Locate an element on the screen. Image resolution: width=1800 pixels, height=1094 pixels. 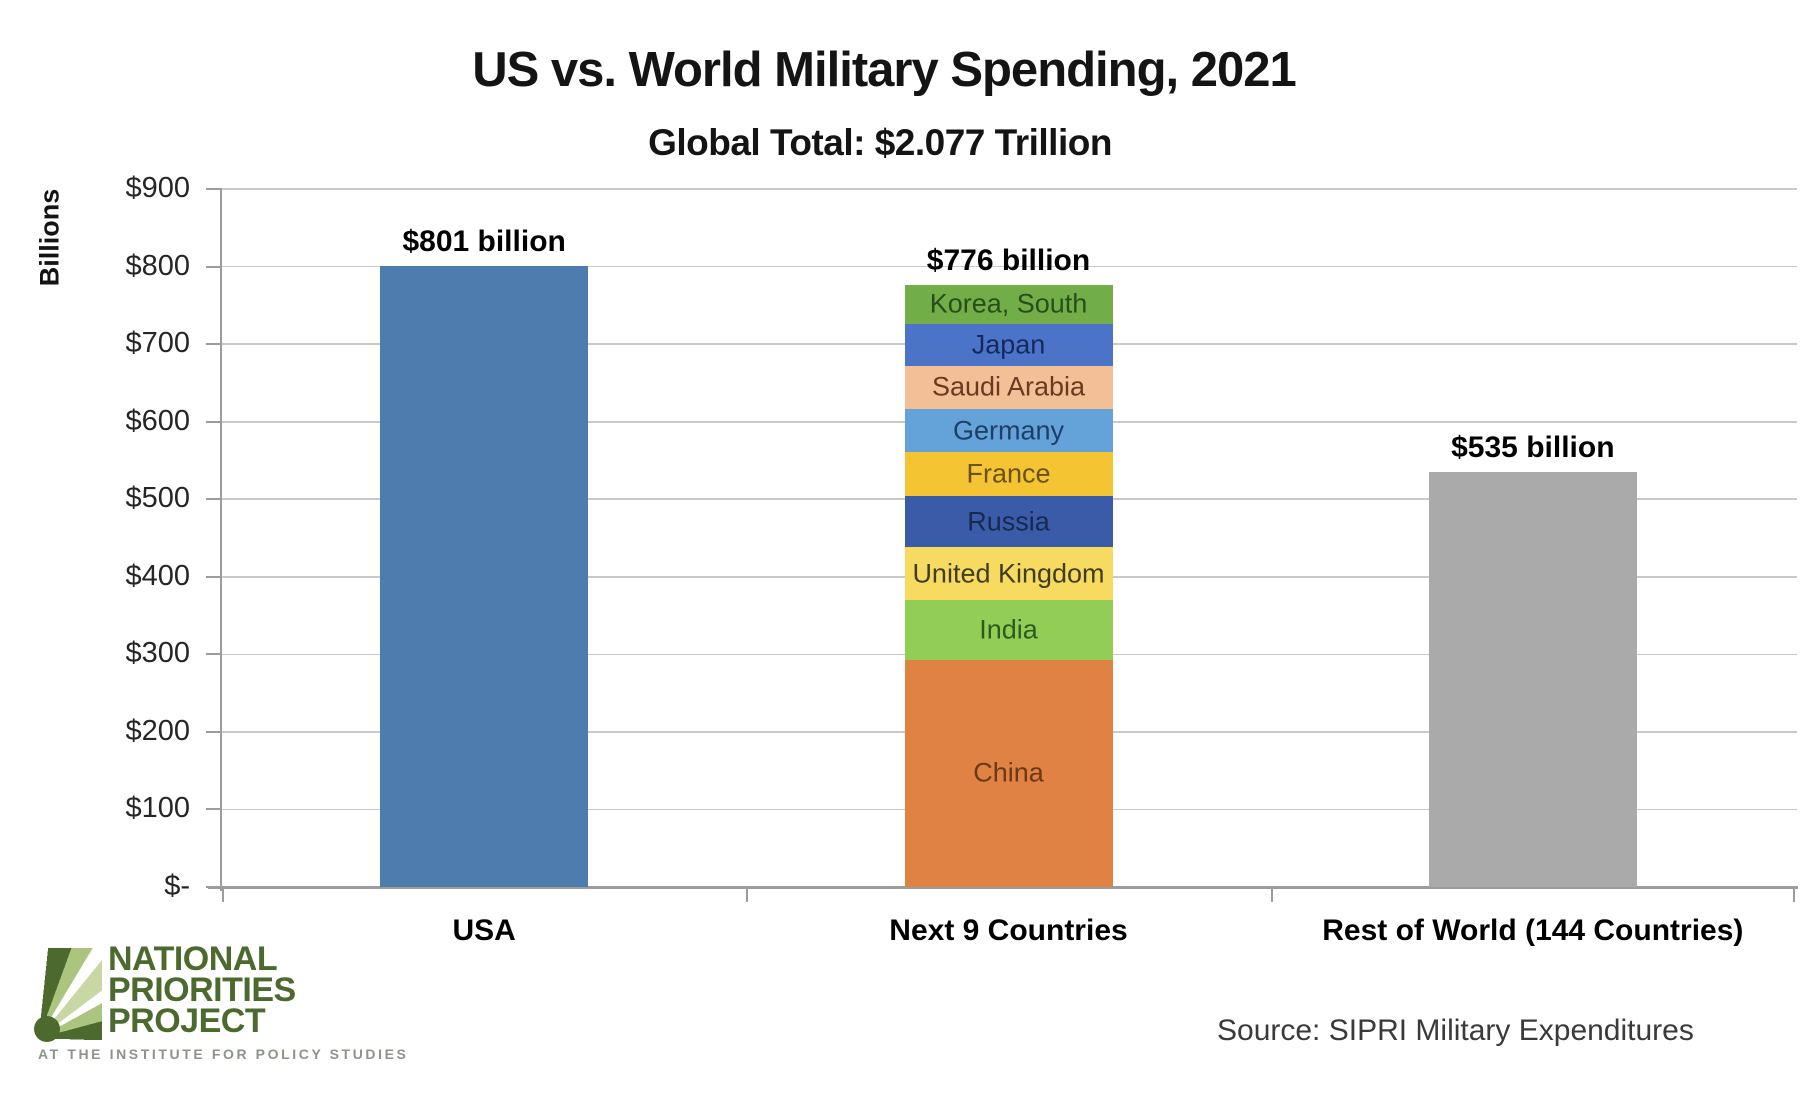
npp-logo-disc-icon is located at coordinates (47, 1029).